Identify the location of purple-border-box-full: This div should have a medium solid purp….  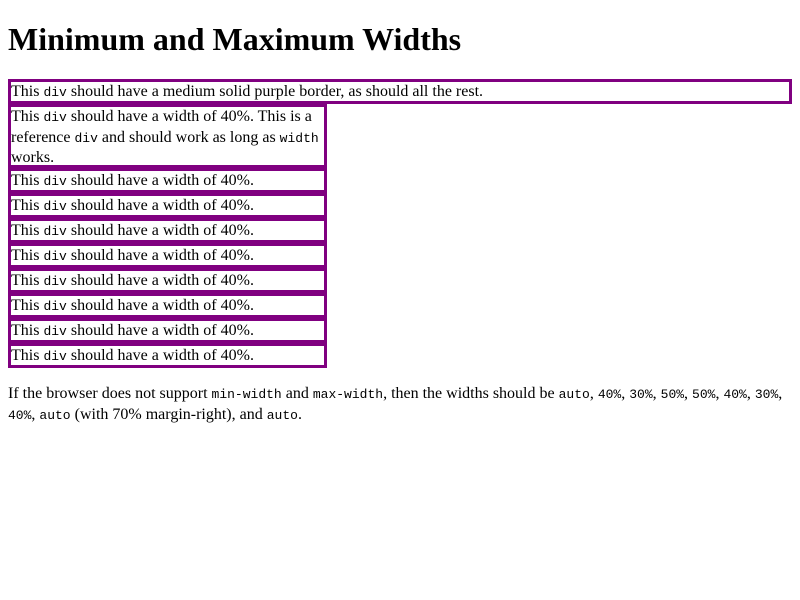
(400, 91).